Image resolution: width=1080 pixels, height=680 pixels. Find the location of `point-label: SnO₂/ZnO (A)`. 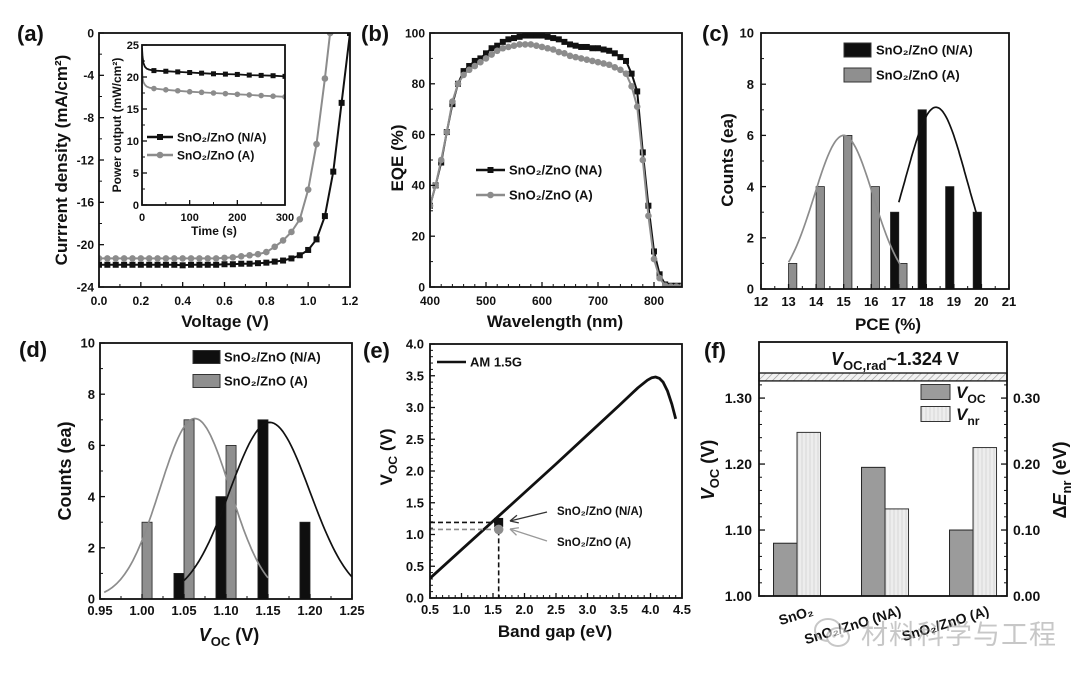

point-label: SnO₂/ZnO (A) is located at coordinates (594, 543).